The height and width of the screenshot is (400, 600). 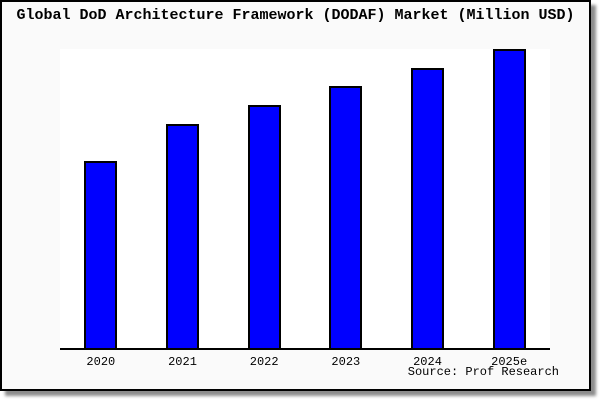 What do you see at coordinates (509, 362) in the screenshot?
I see `x-tick-label-2025e: 2025e` at bounding box center [509, 362].